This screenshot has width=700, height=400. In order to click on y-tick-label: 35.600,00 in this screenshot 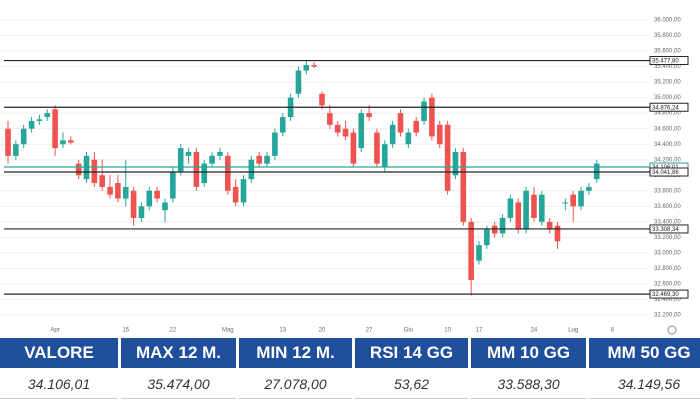, I will do `click(667, 52)`.